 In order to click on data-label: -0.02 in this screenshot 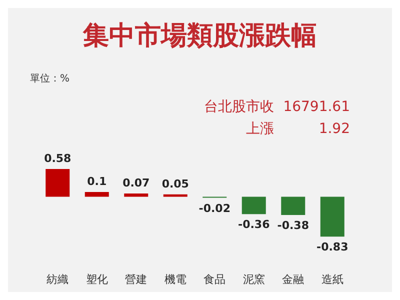, I will do `click(214, 208)`.